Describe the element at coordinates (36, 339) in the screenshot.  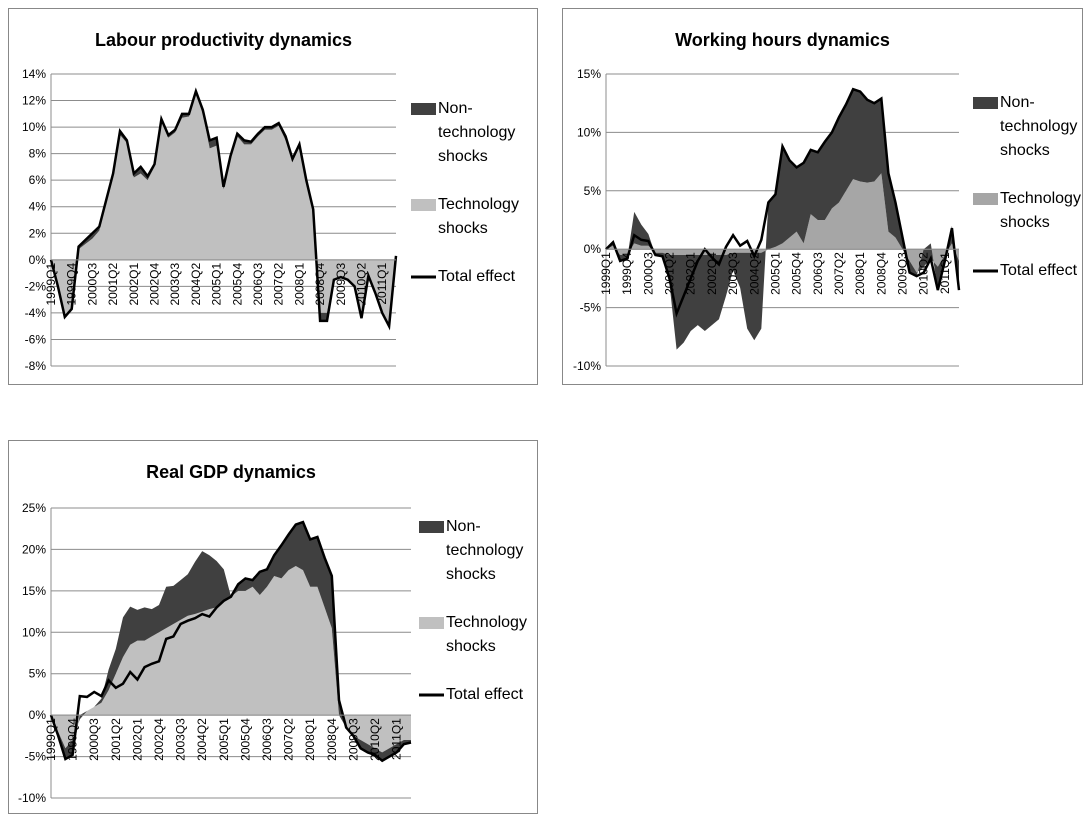
I see `y-tick-label: -6%` at that location.